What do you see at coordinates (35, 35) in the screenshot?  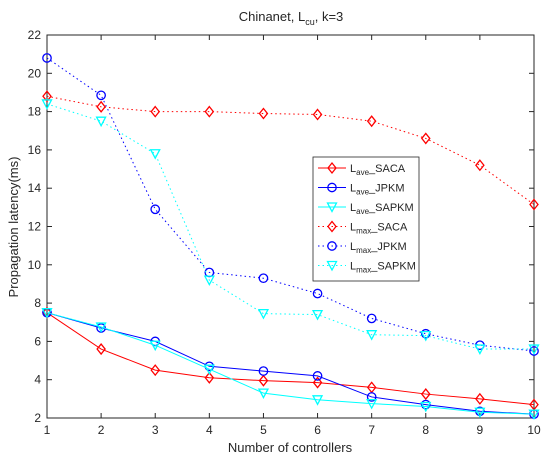 I see `y-tick-label: 22` at bounding box center [35, 35].